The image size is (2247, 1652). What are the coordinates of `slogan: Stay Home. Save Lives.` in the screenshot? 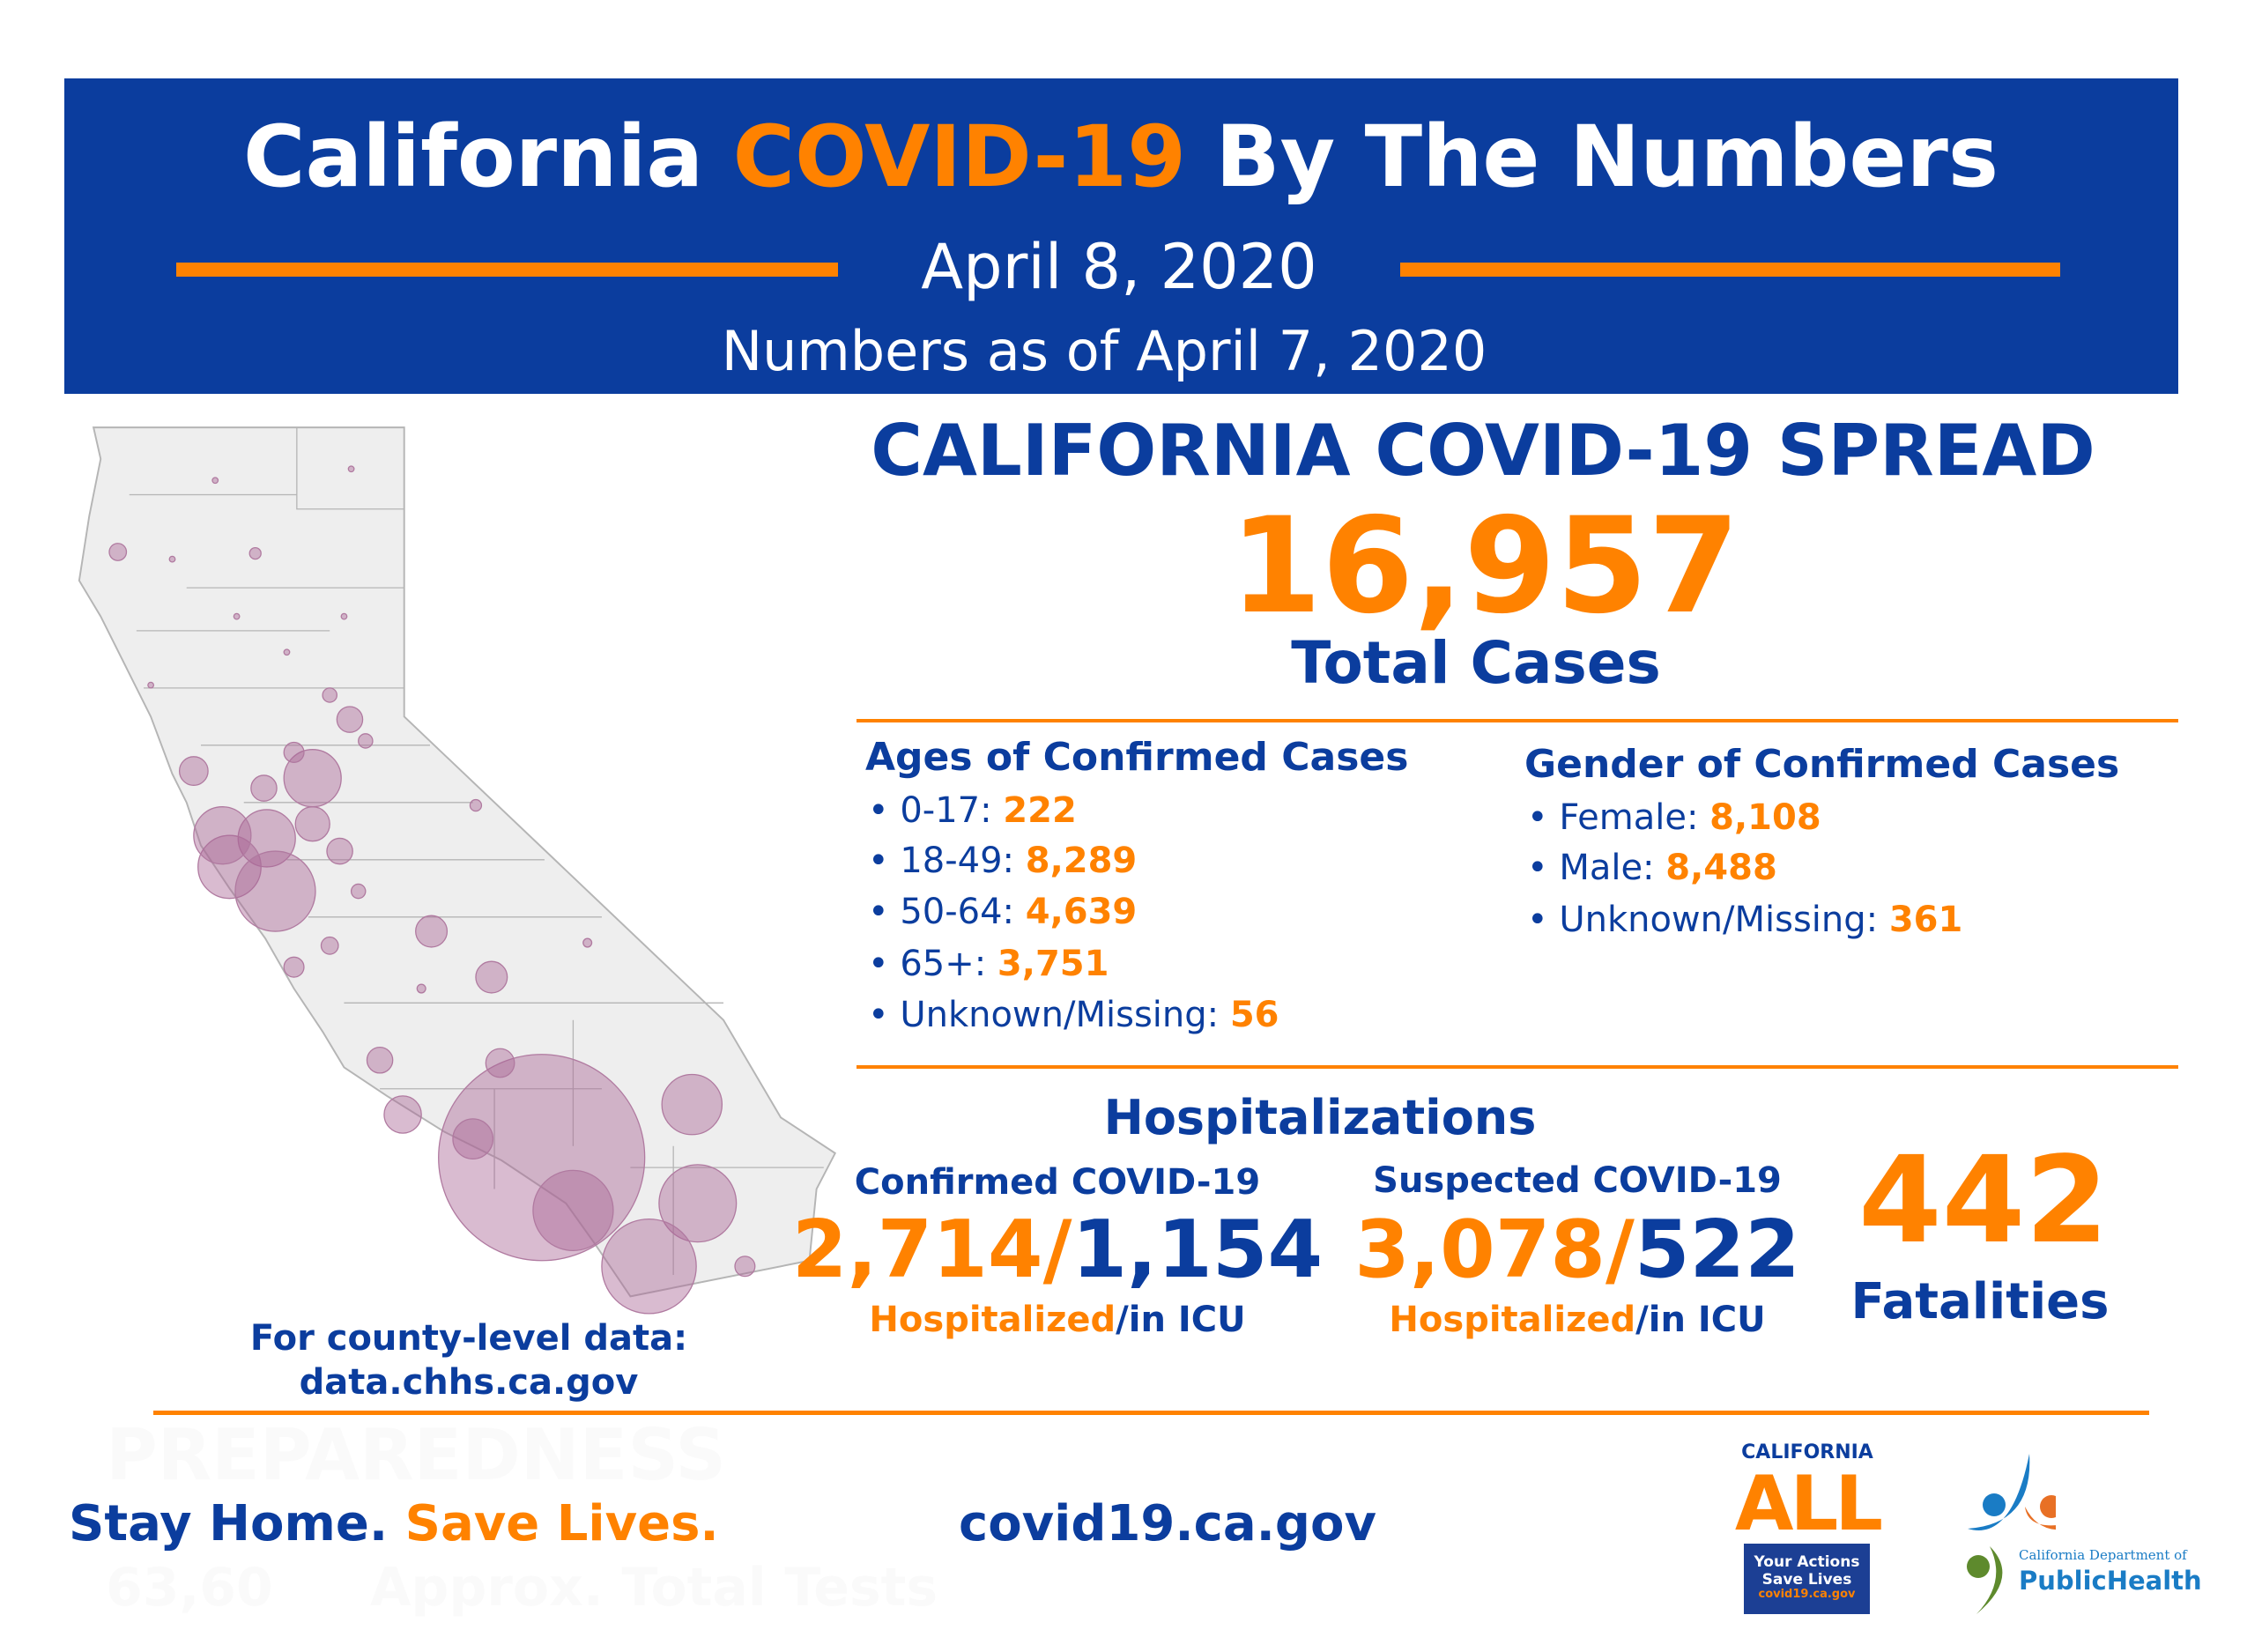 It's located at (394, 1523).